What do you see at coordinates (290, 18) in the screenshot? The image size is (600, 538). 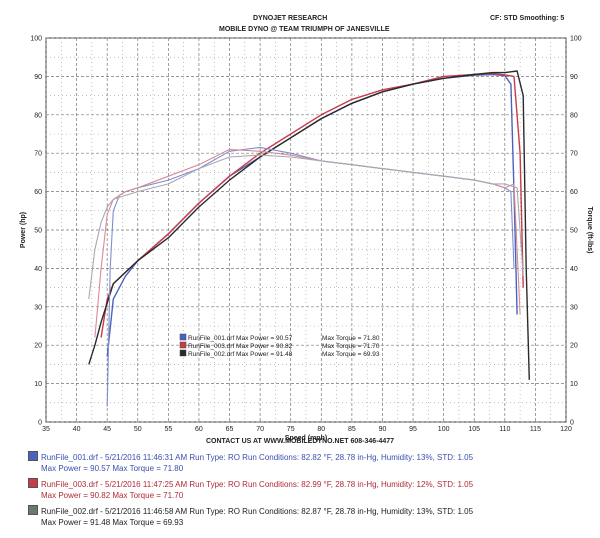 I see `chart-header-company: DYNOJET RESEARCH` at bounding box center [290, 18].